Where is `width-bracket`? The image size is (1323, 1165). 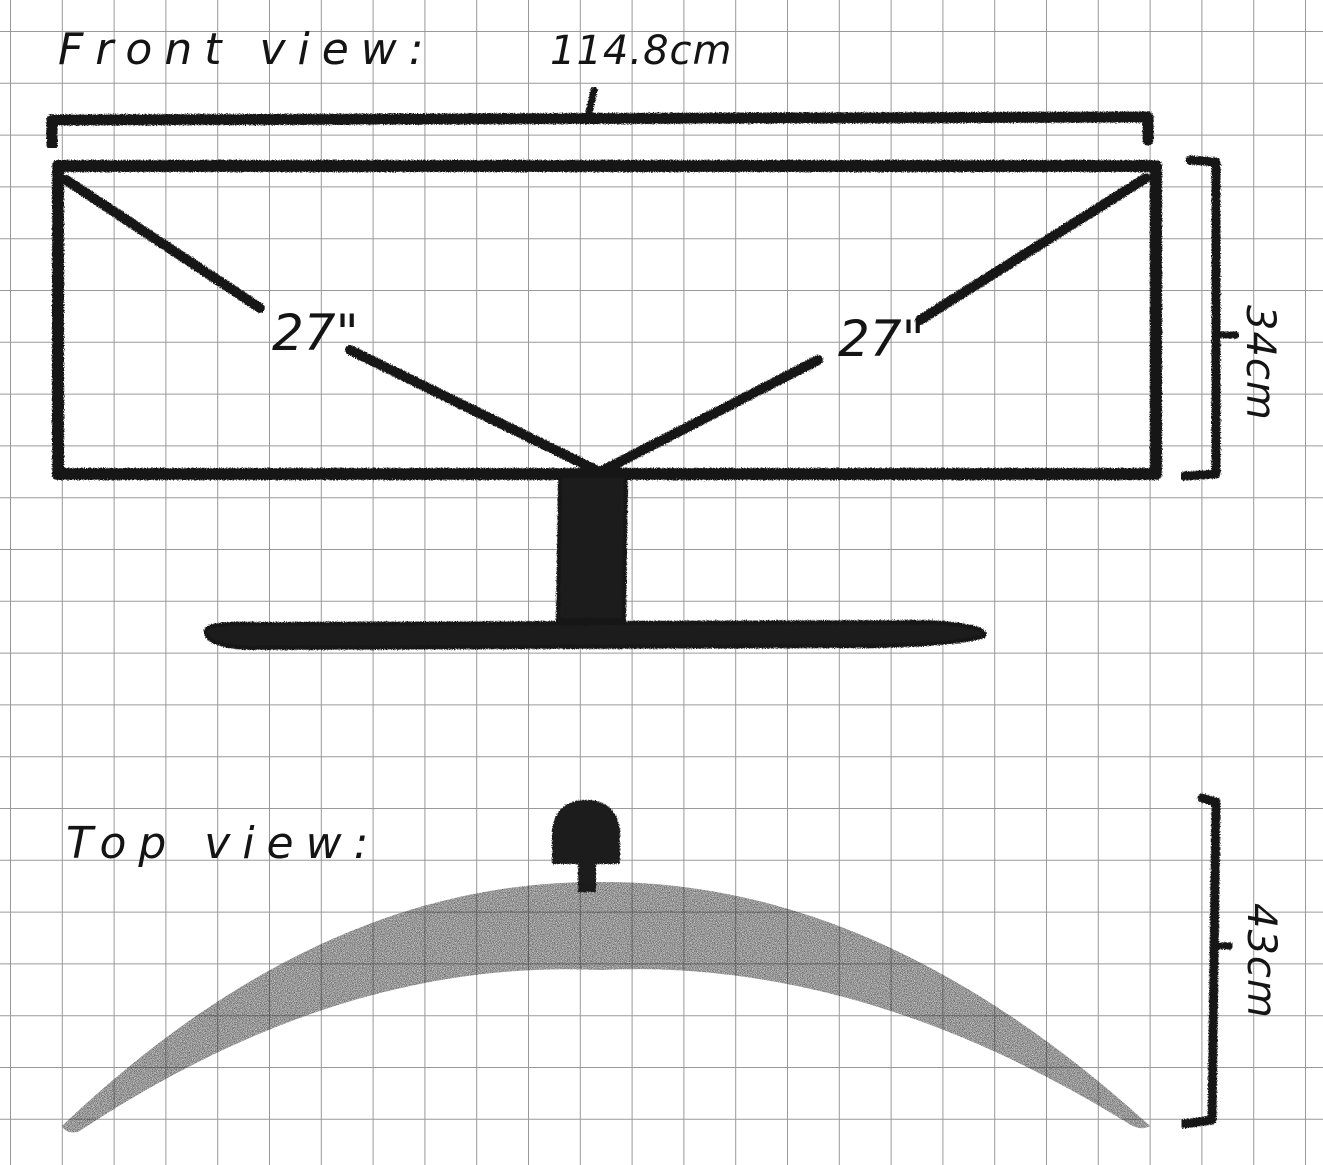 width-bracket is located at coordinates (600, 131).